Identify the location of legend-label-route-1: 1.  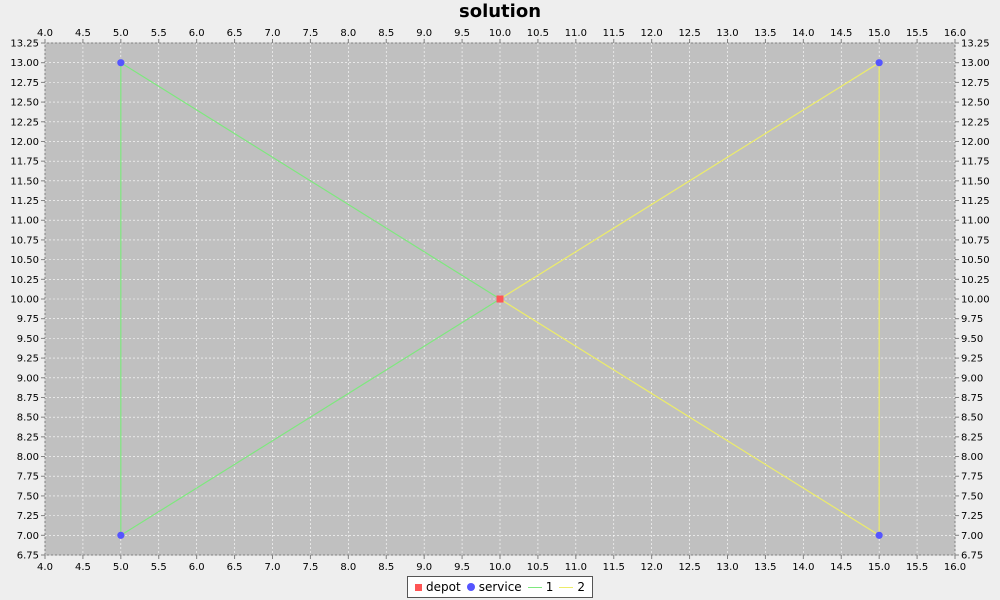
(549, 587).